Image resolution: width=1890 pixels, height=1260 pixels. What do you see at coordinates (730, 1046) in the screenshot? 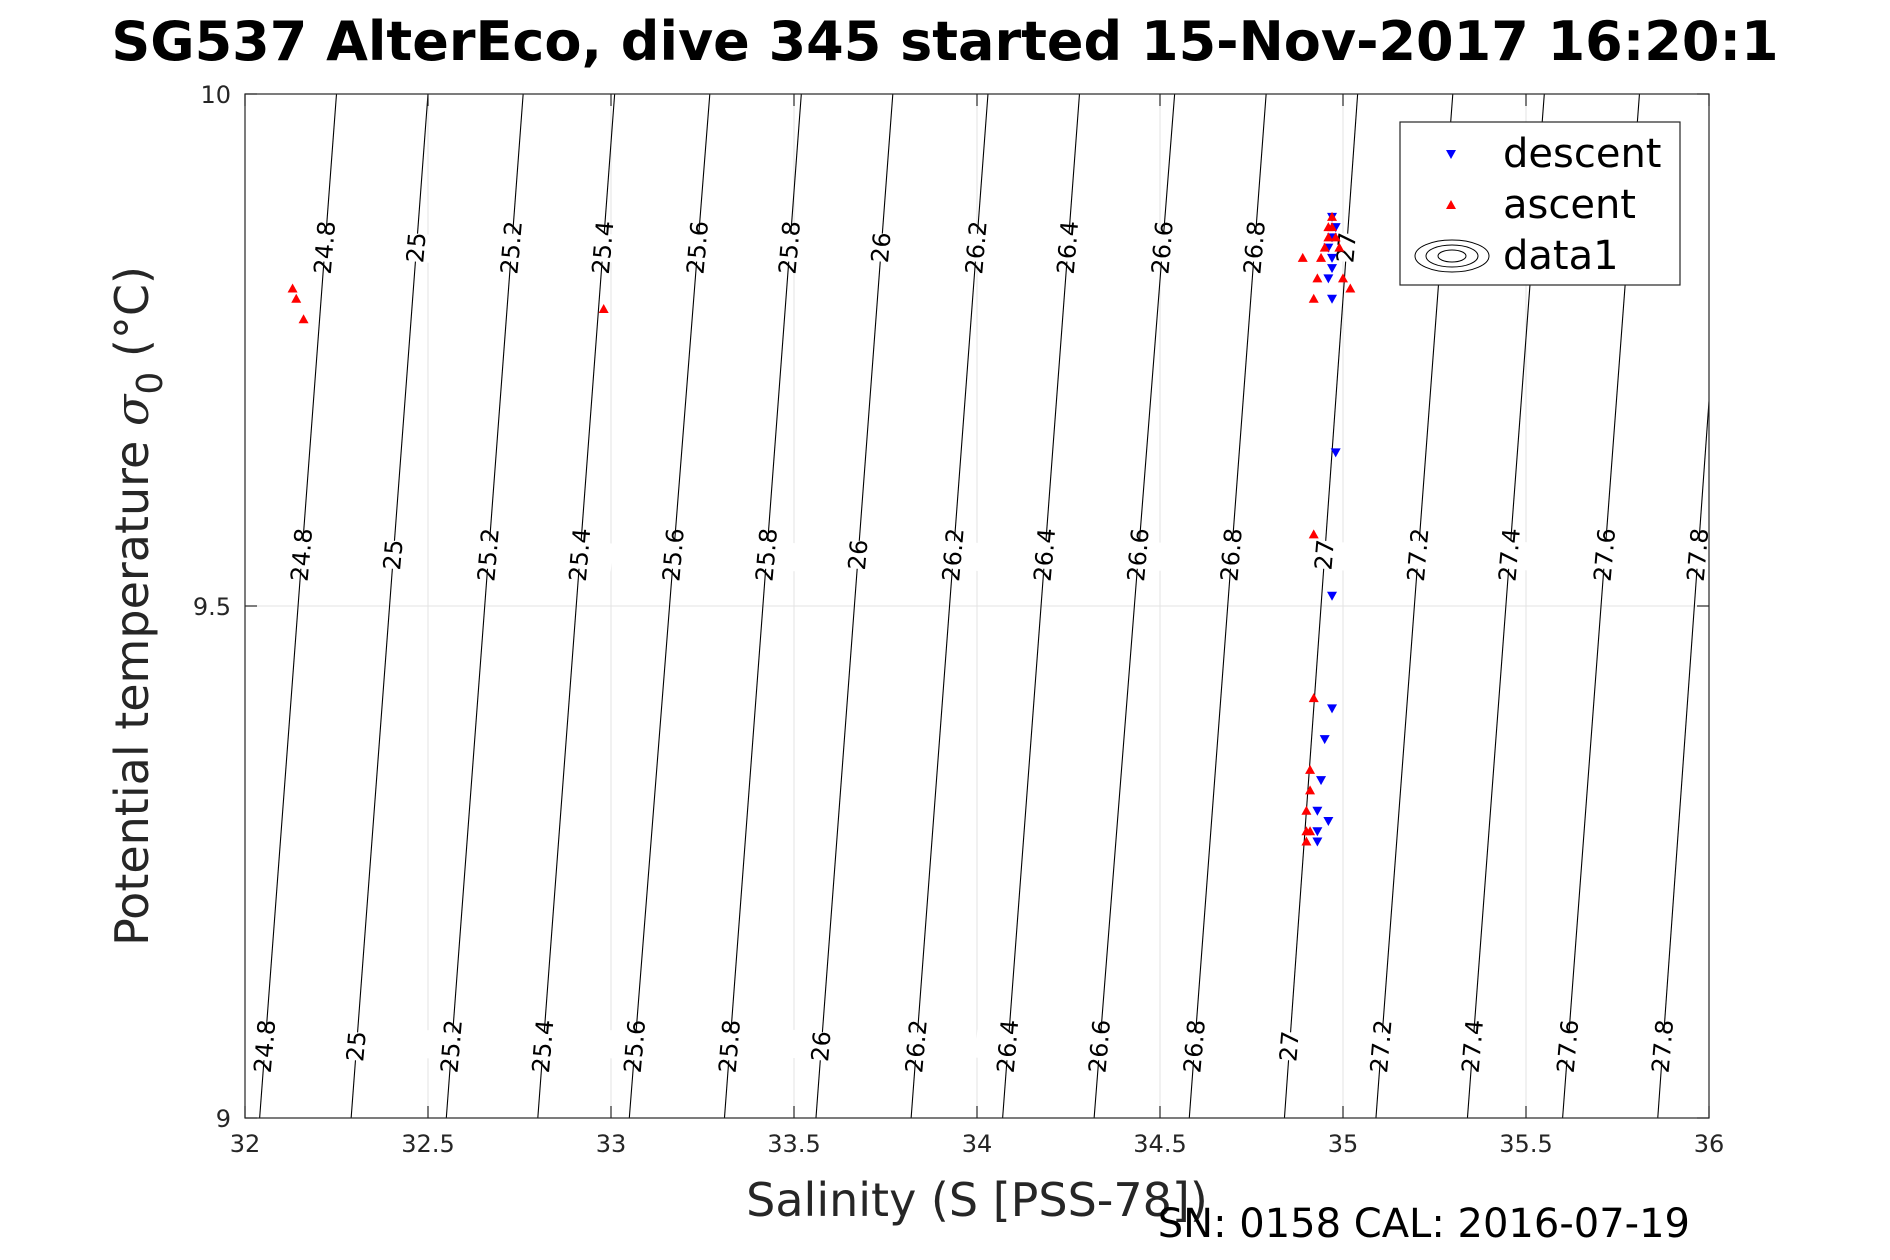
I see `contour-label-25-8-0: 25.8` at bounding box center [730, 1046].